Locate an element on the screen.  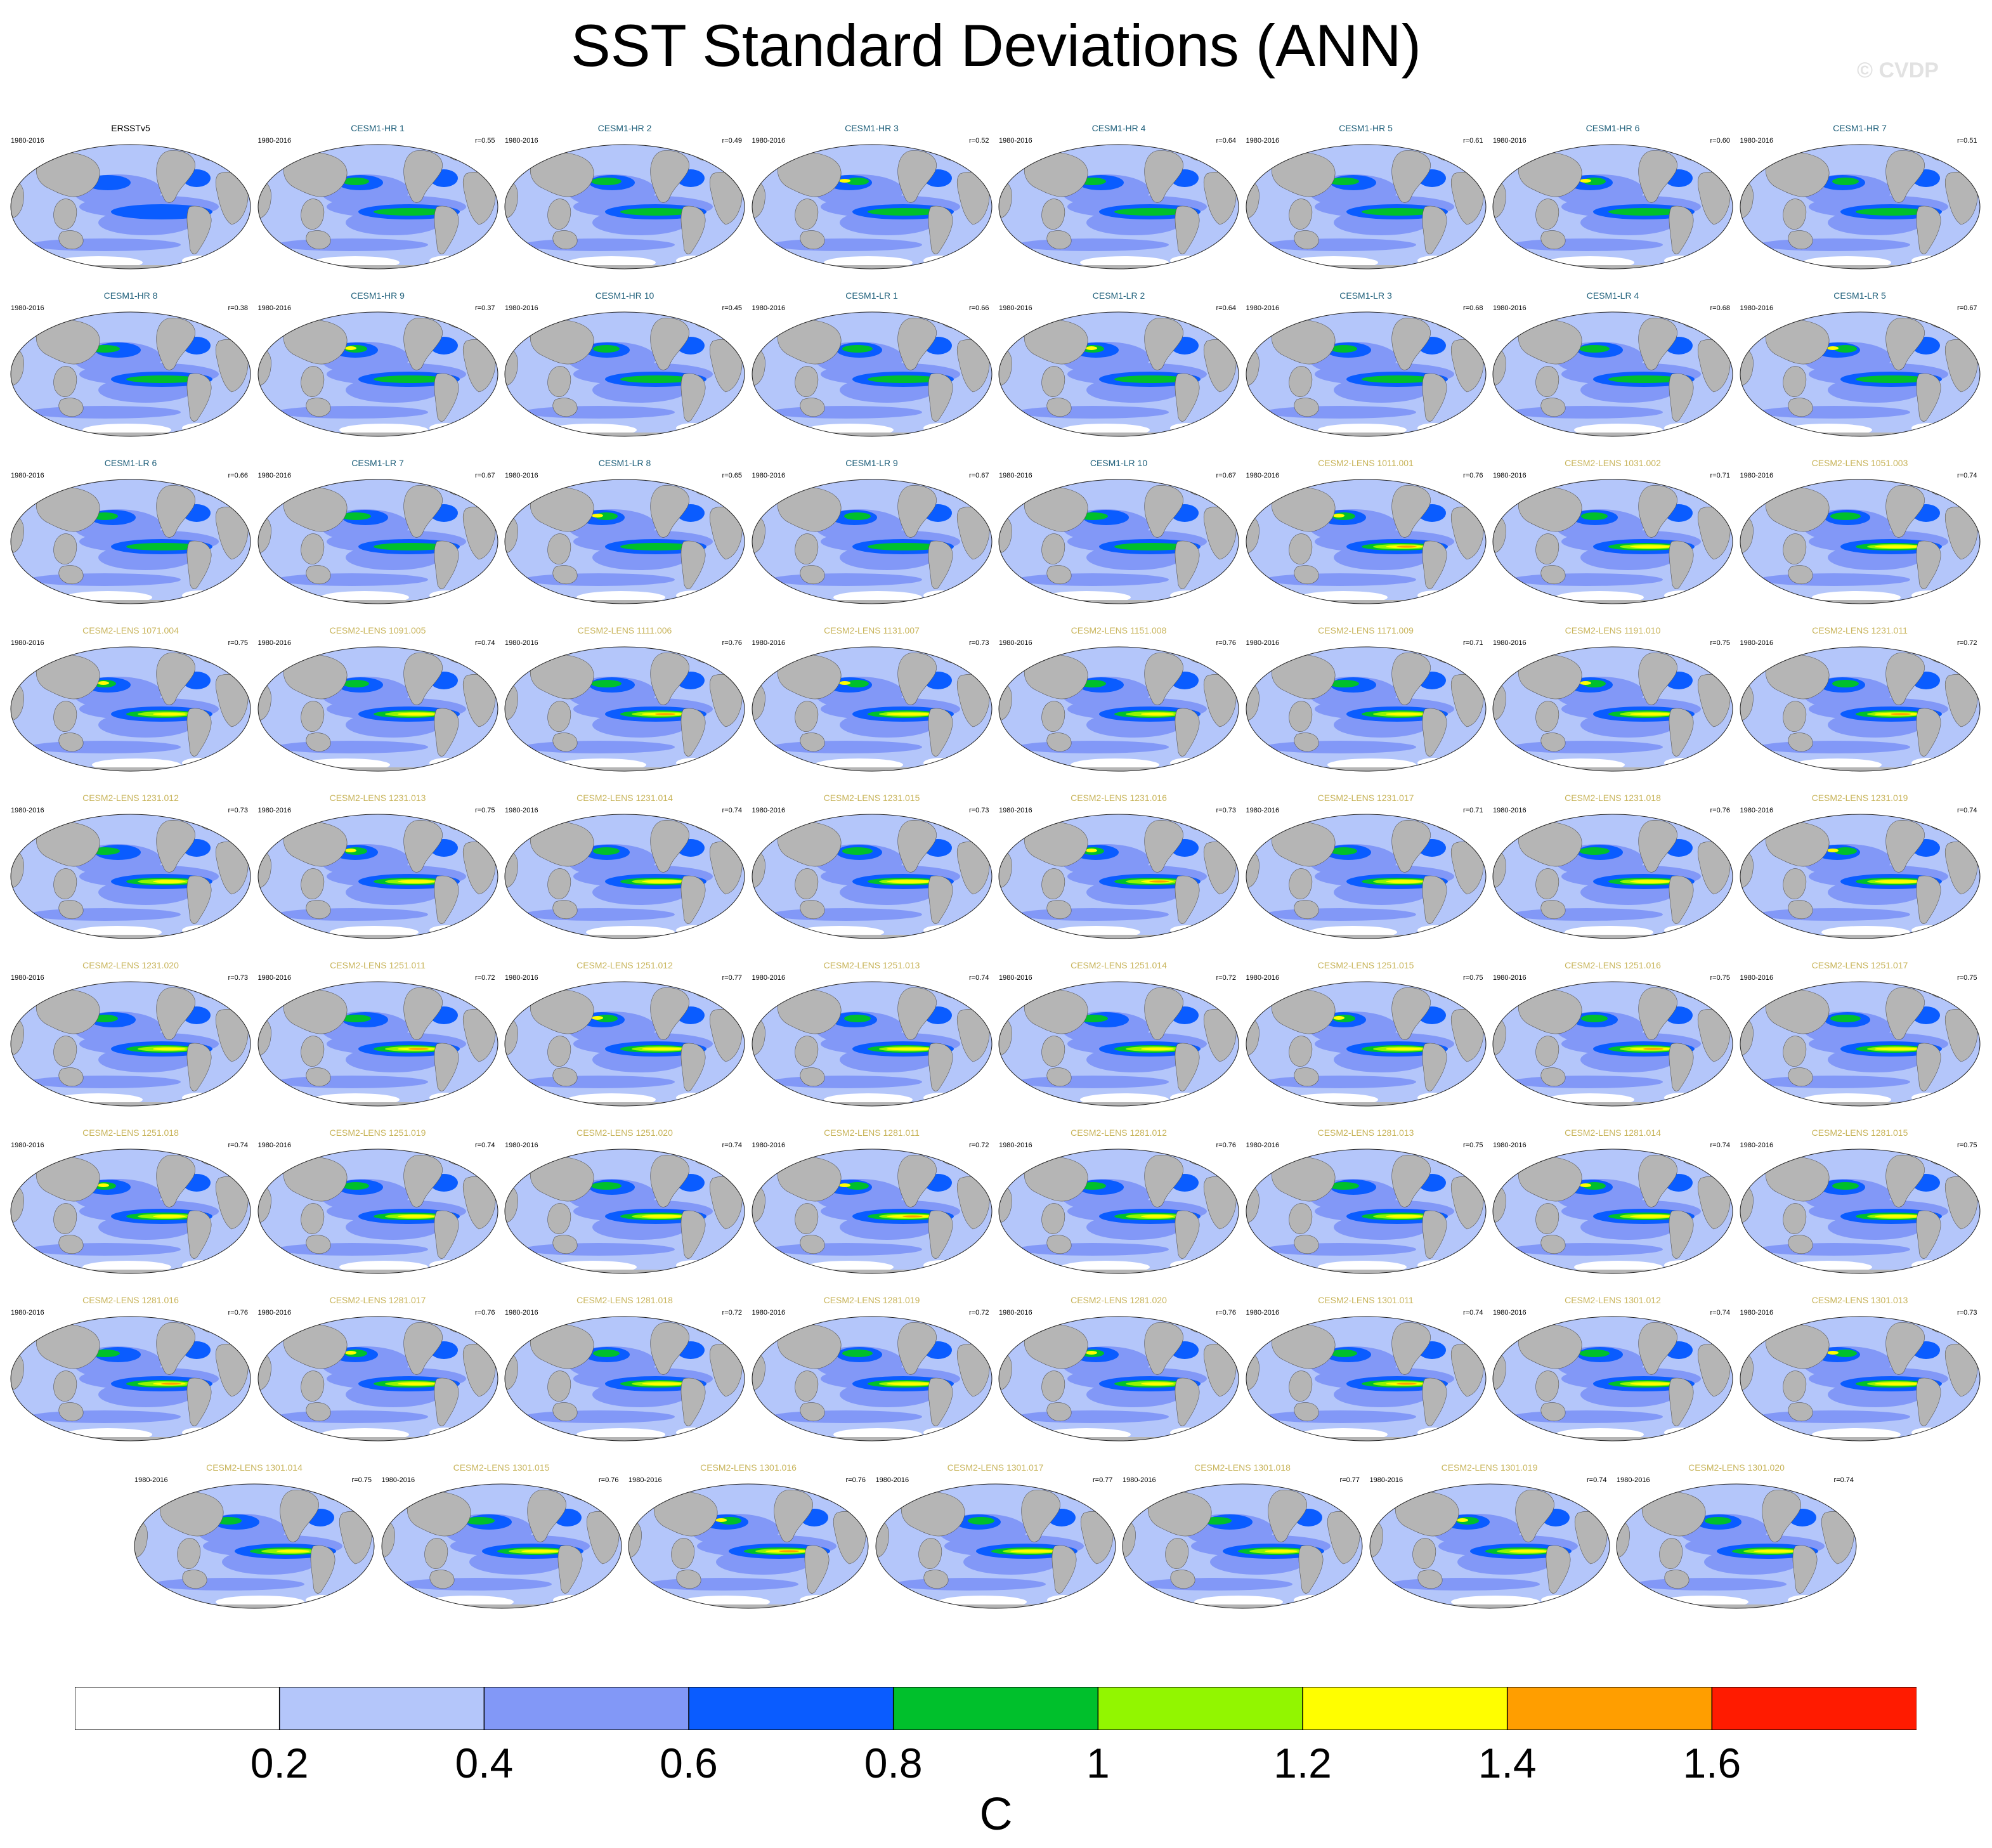
panel-correlation: r=0.68 is located at coordinates (1473, 308).